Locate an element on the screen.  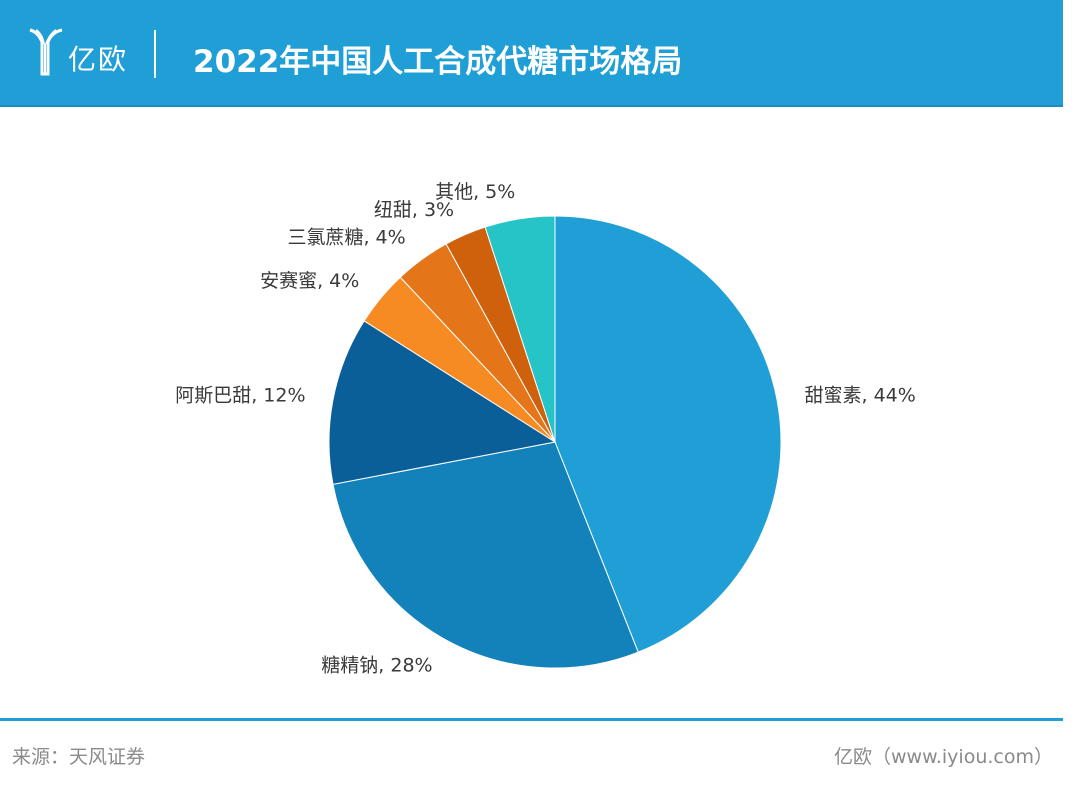
source-text: 来源：天风证券 is located at coordinates (79, 757).